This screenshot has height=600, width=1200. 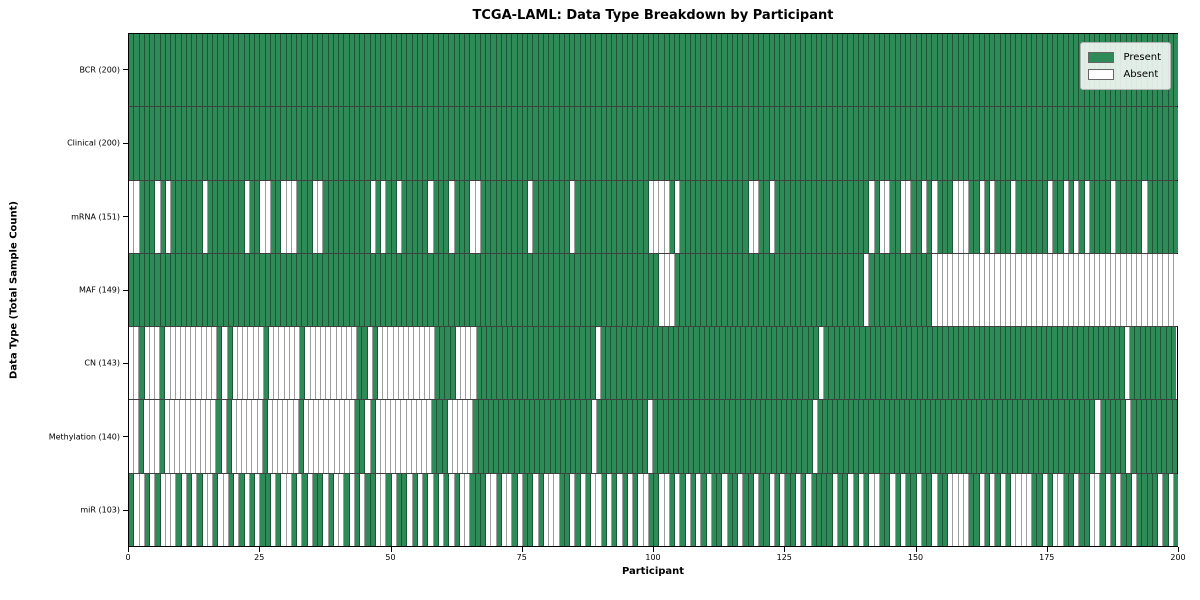 I want to click on x-tick-label: 75, so click(x=521, y=557).